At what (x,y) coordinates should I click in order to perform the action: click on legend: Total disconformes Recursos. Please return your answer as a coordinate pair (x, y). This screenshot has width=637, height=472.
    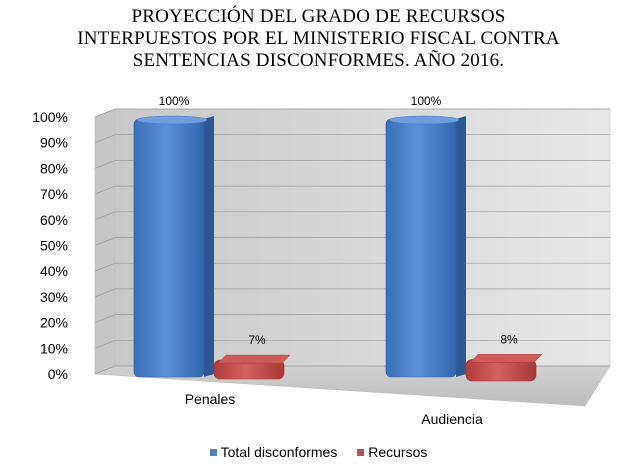
    Looking at the image, I should click on (318, 452).